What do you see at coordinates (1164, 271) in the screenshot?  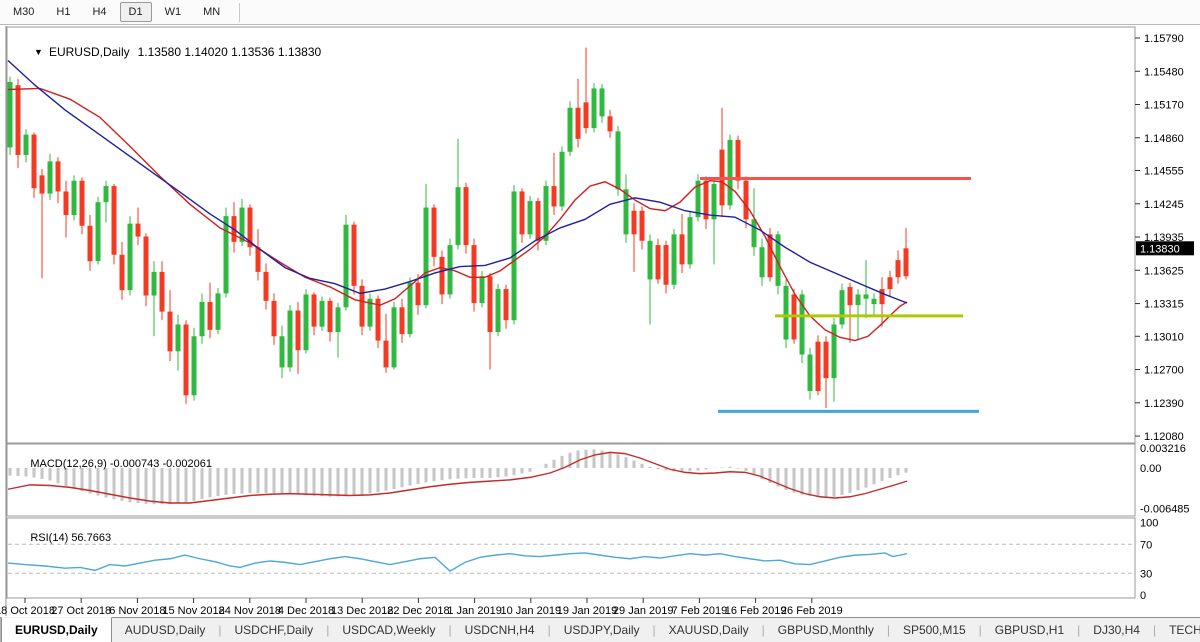 I see `svg-text: 1.13625` at bounding box center [1164, 271].